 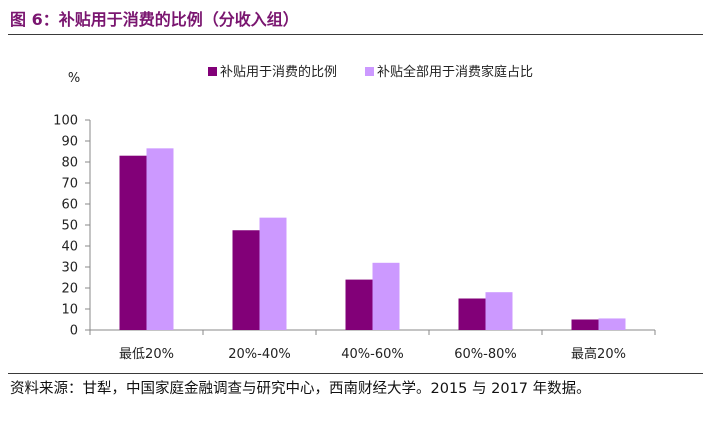 I want to click on y-tick-label: 10, so click(x=69, y=310).